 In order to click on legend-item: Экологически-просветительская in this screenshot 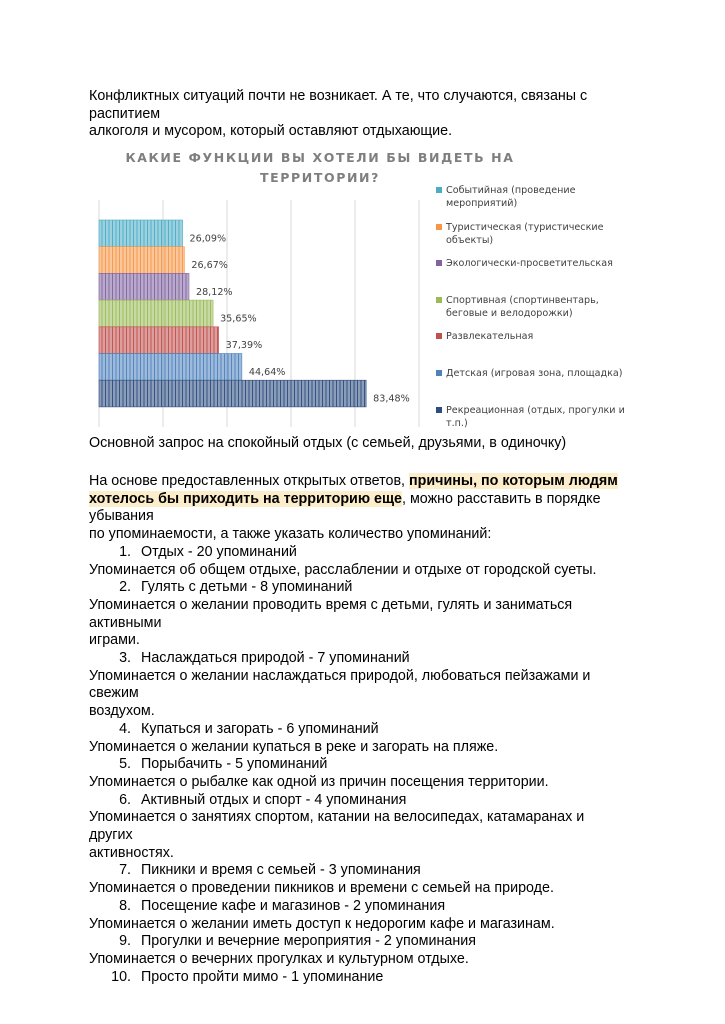, I will do `click(541, 263)`.